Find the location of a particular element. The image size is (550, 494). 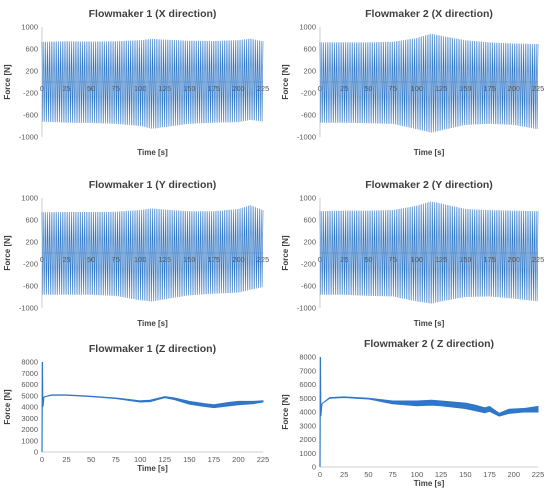

y-tick-label: 3000 is located at coordinates (29, 418).